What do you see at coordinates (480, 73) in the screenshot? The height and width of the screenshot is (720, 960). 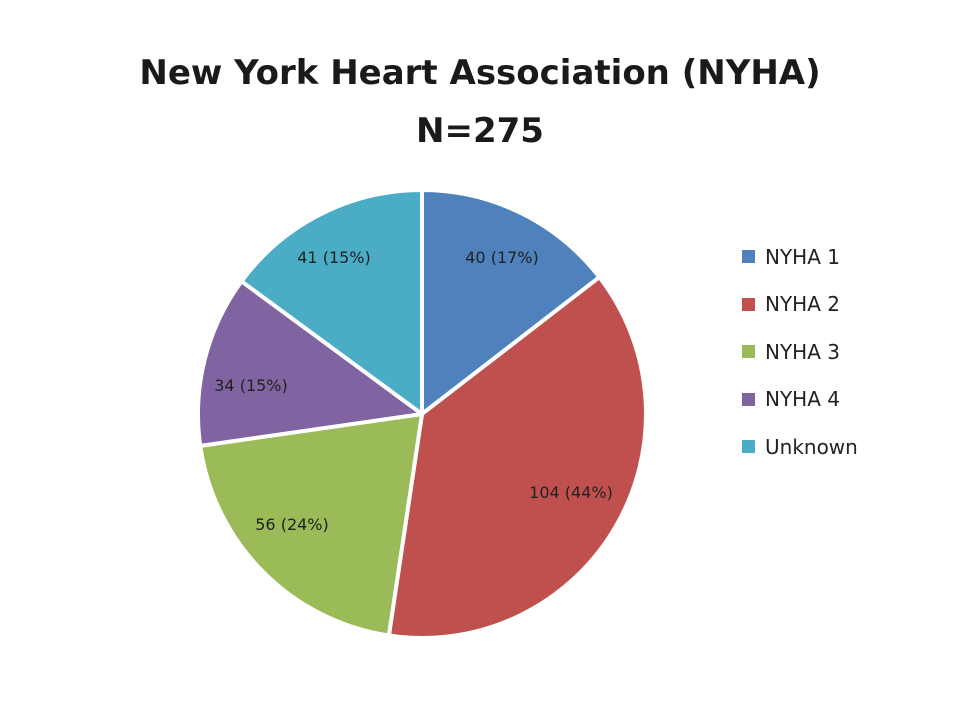 I see `chart-title-line-1: New York Heart Association (NYHA)` at bounding box center [480, 73].